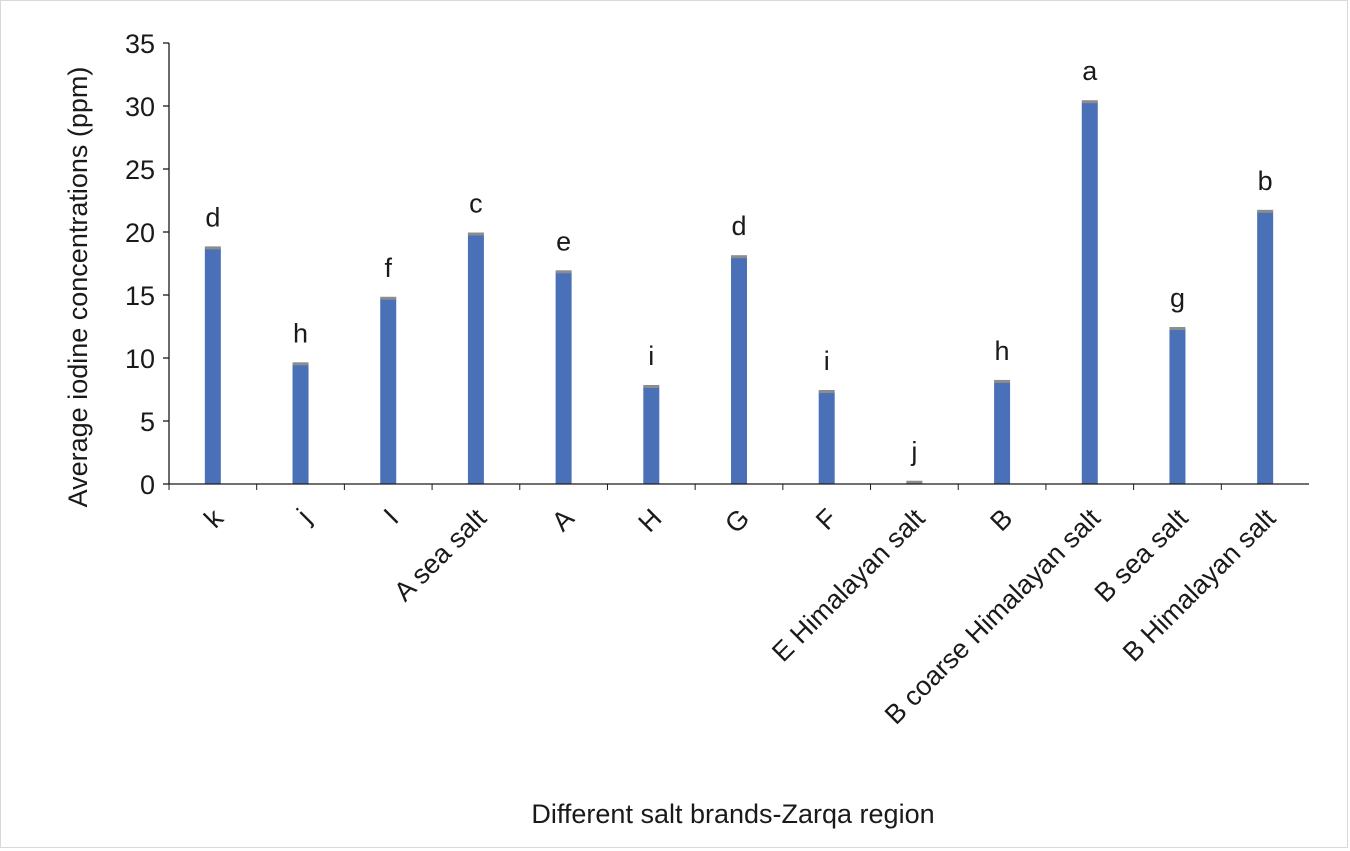  What do you see at coordinates (563, 241) in the screenshot?
I see `significance-letter: e` at bounding box center [563, 241].